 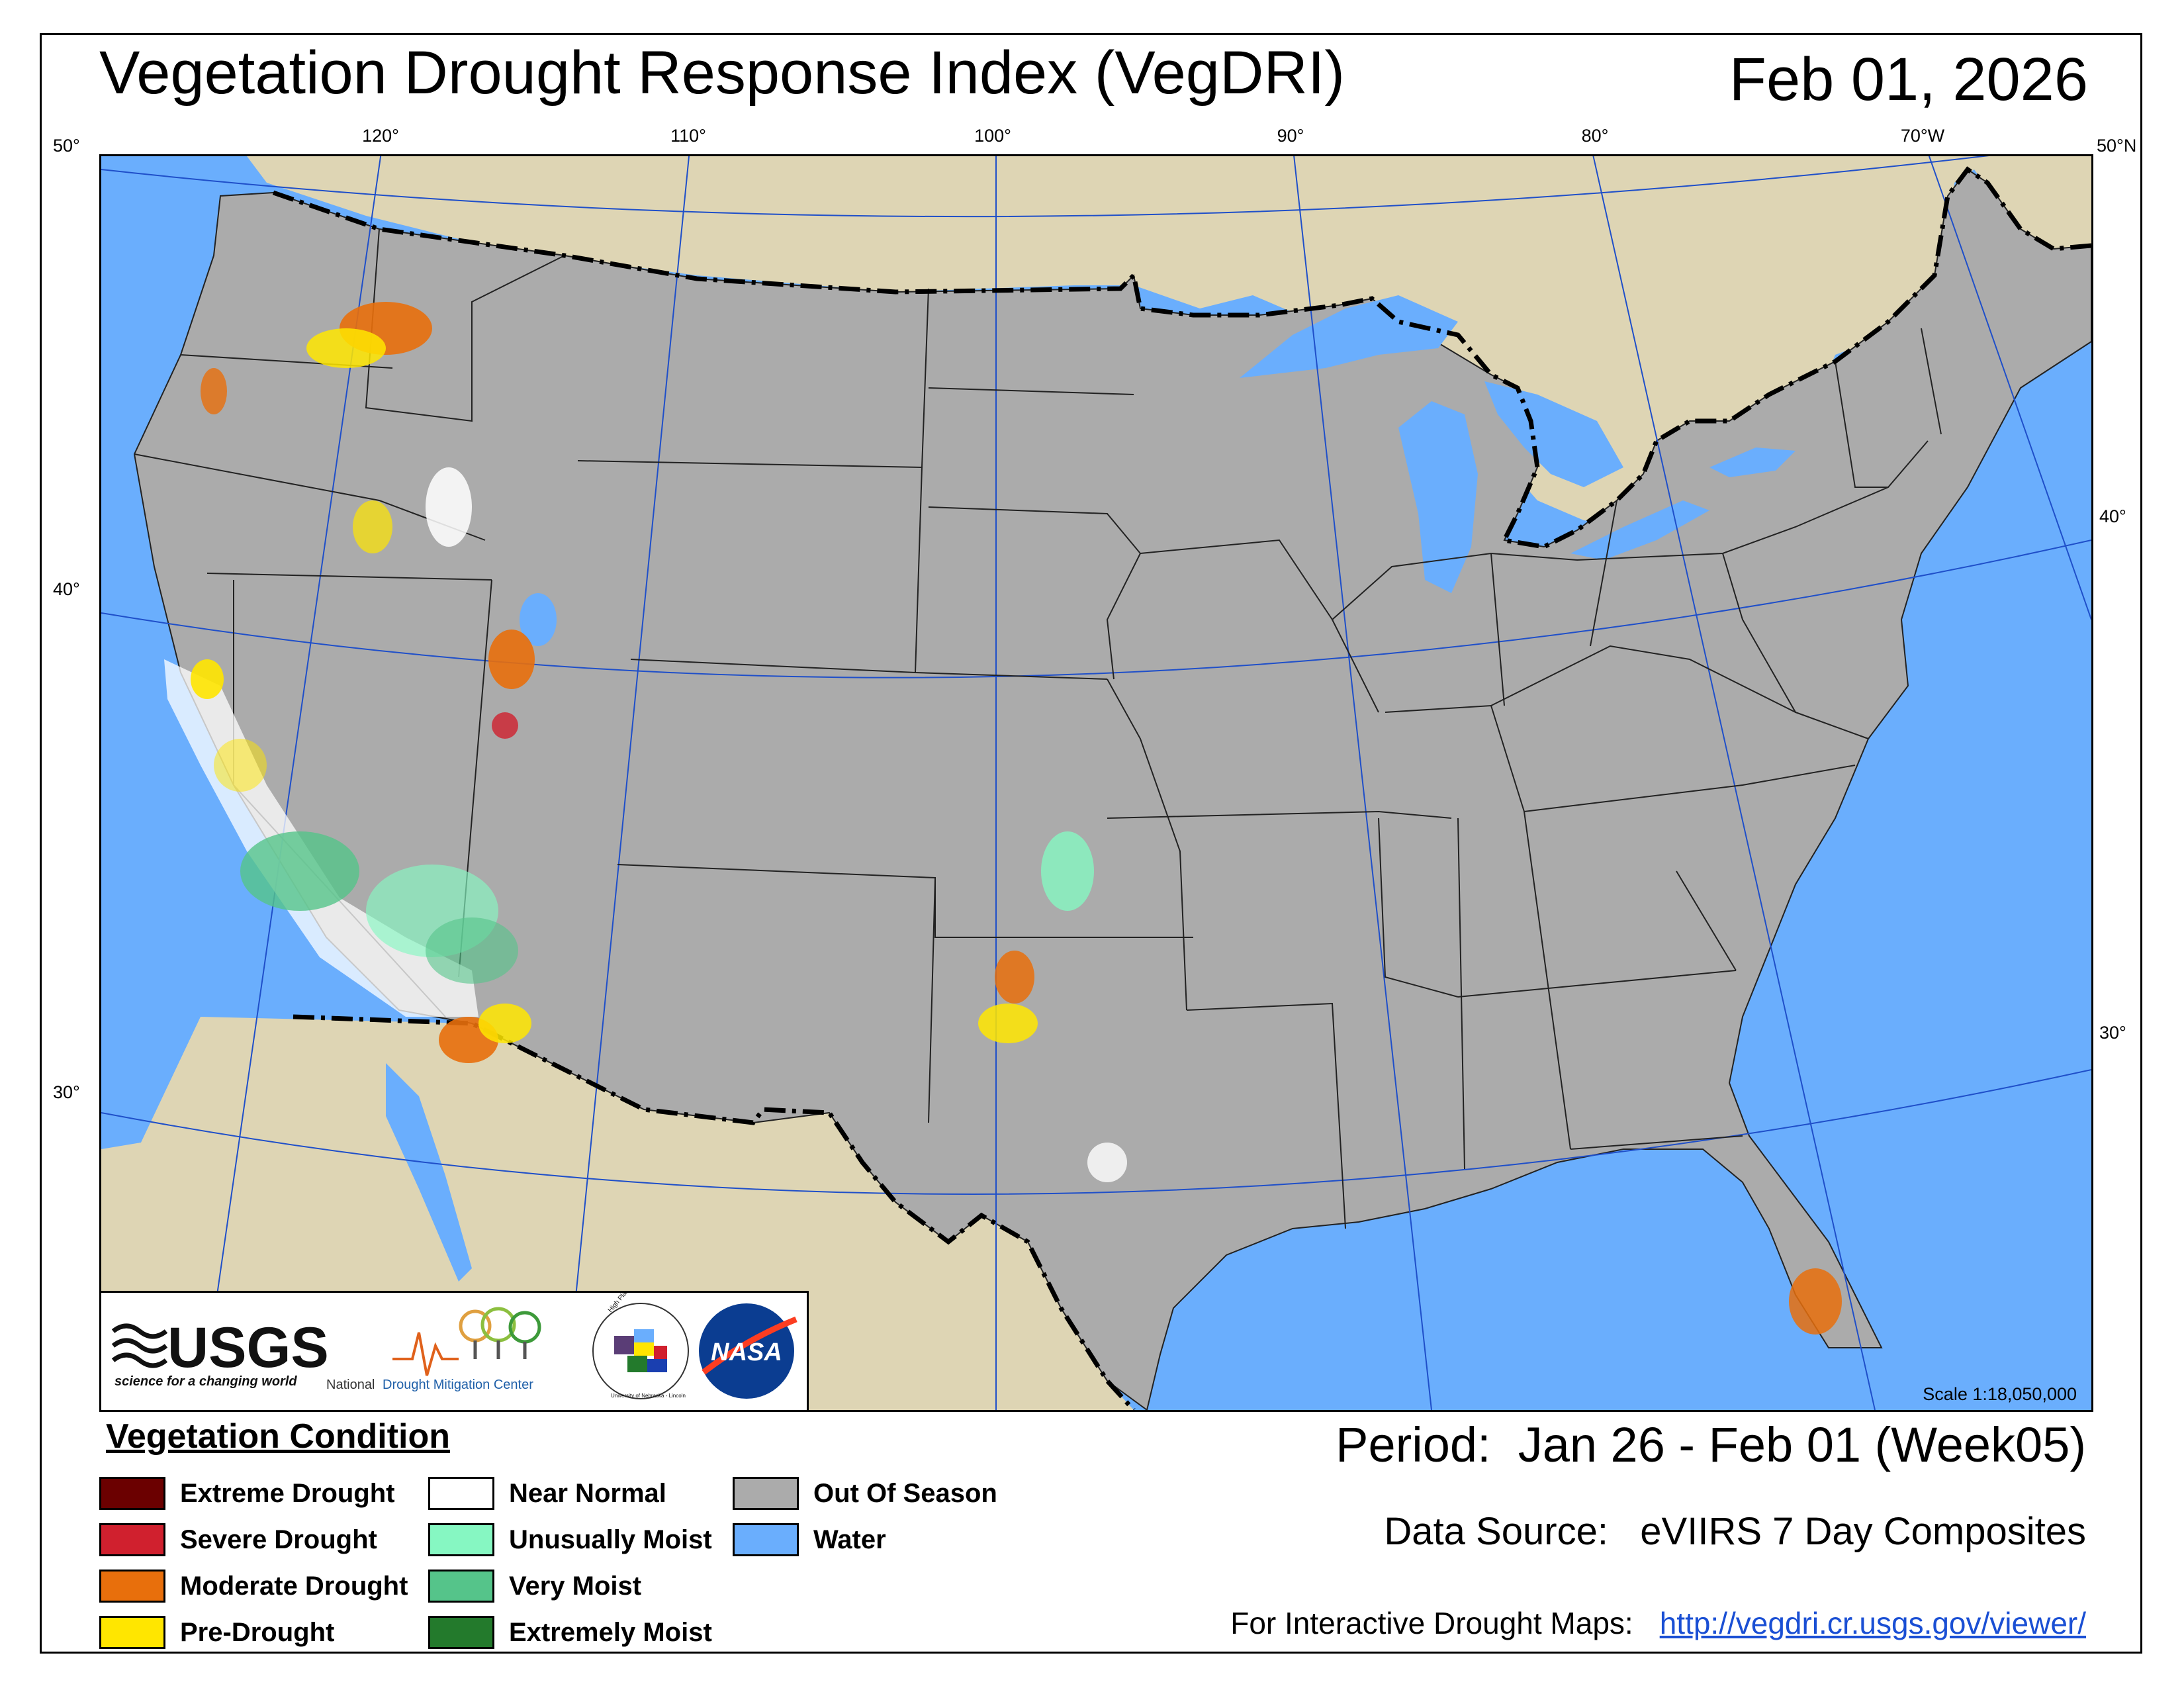 I want to click on legend-item-pre-drought: Pre-Drought, so click(x=216, y=1632).